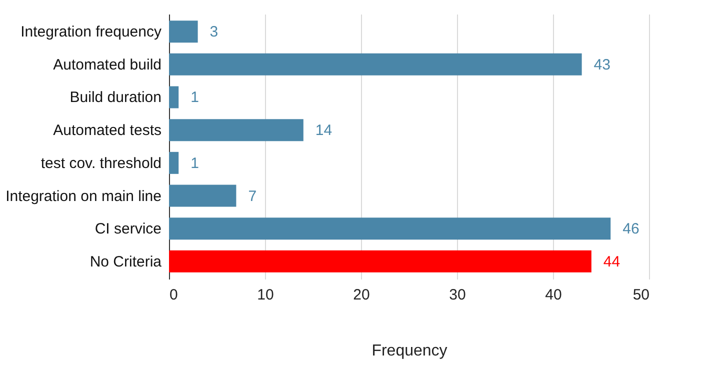 The width and height of the screenshot is (708, 368). I want to click on data-label: 3, so click(214, 32).